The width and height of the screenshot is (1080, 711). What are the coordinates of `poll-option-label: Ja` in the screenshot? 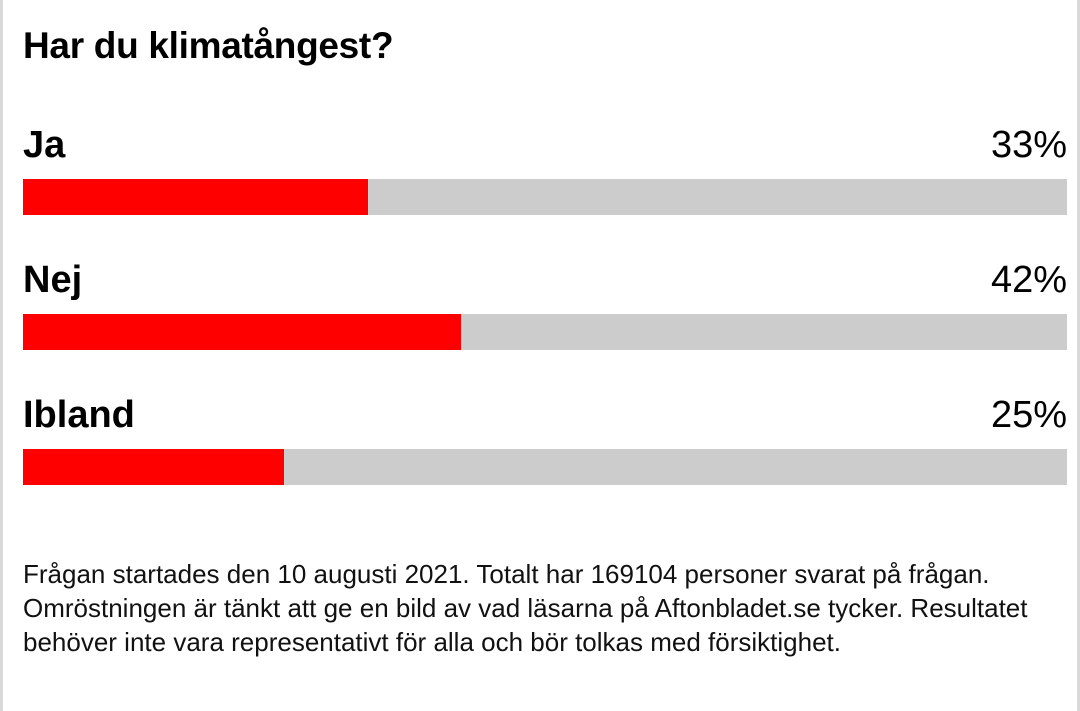 It's located at (44, 145).